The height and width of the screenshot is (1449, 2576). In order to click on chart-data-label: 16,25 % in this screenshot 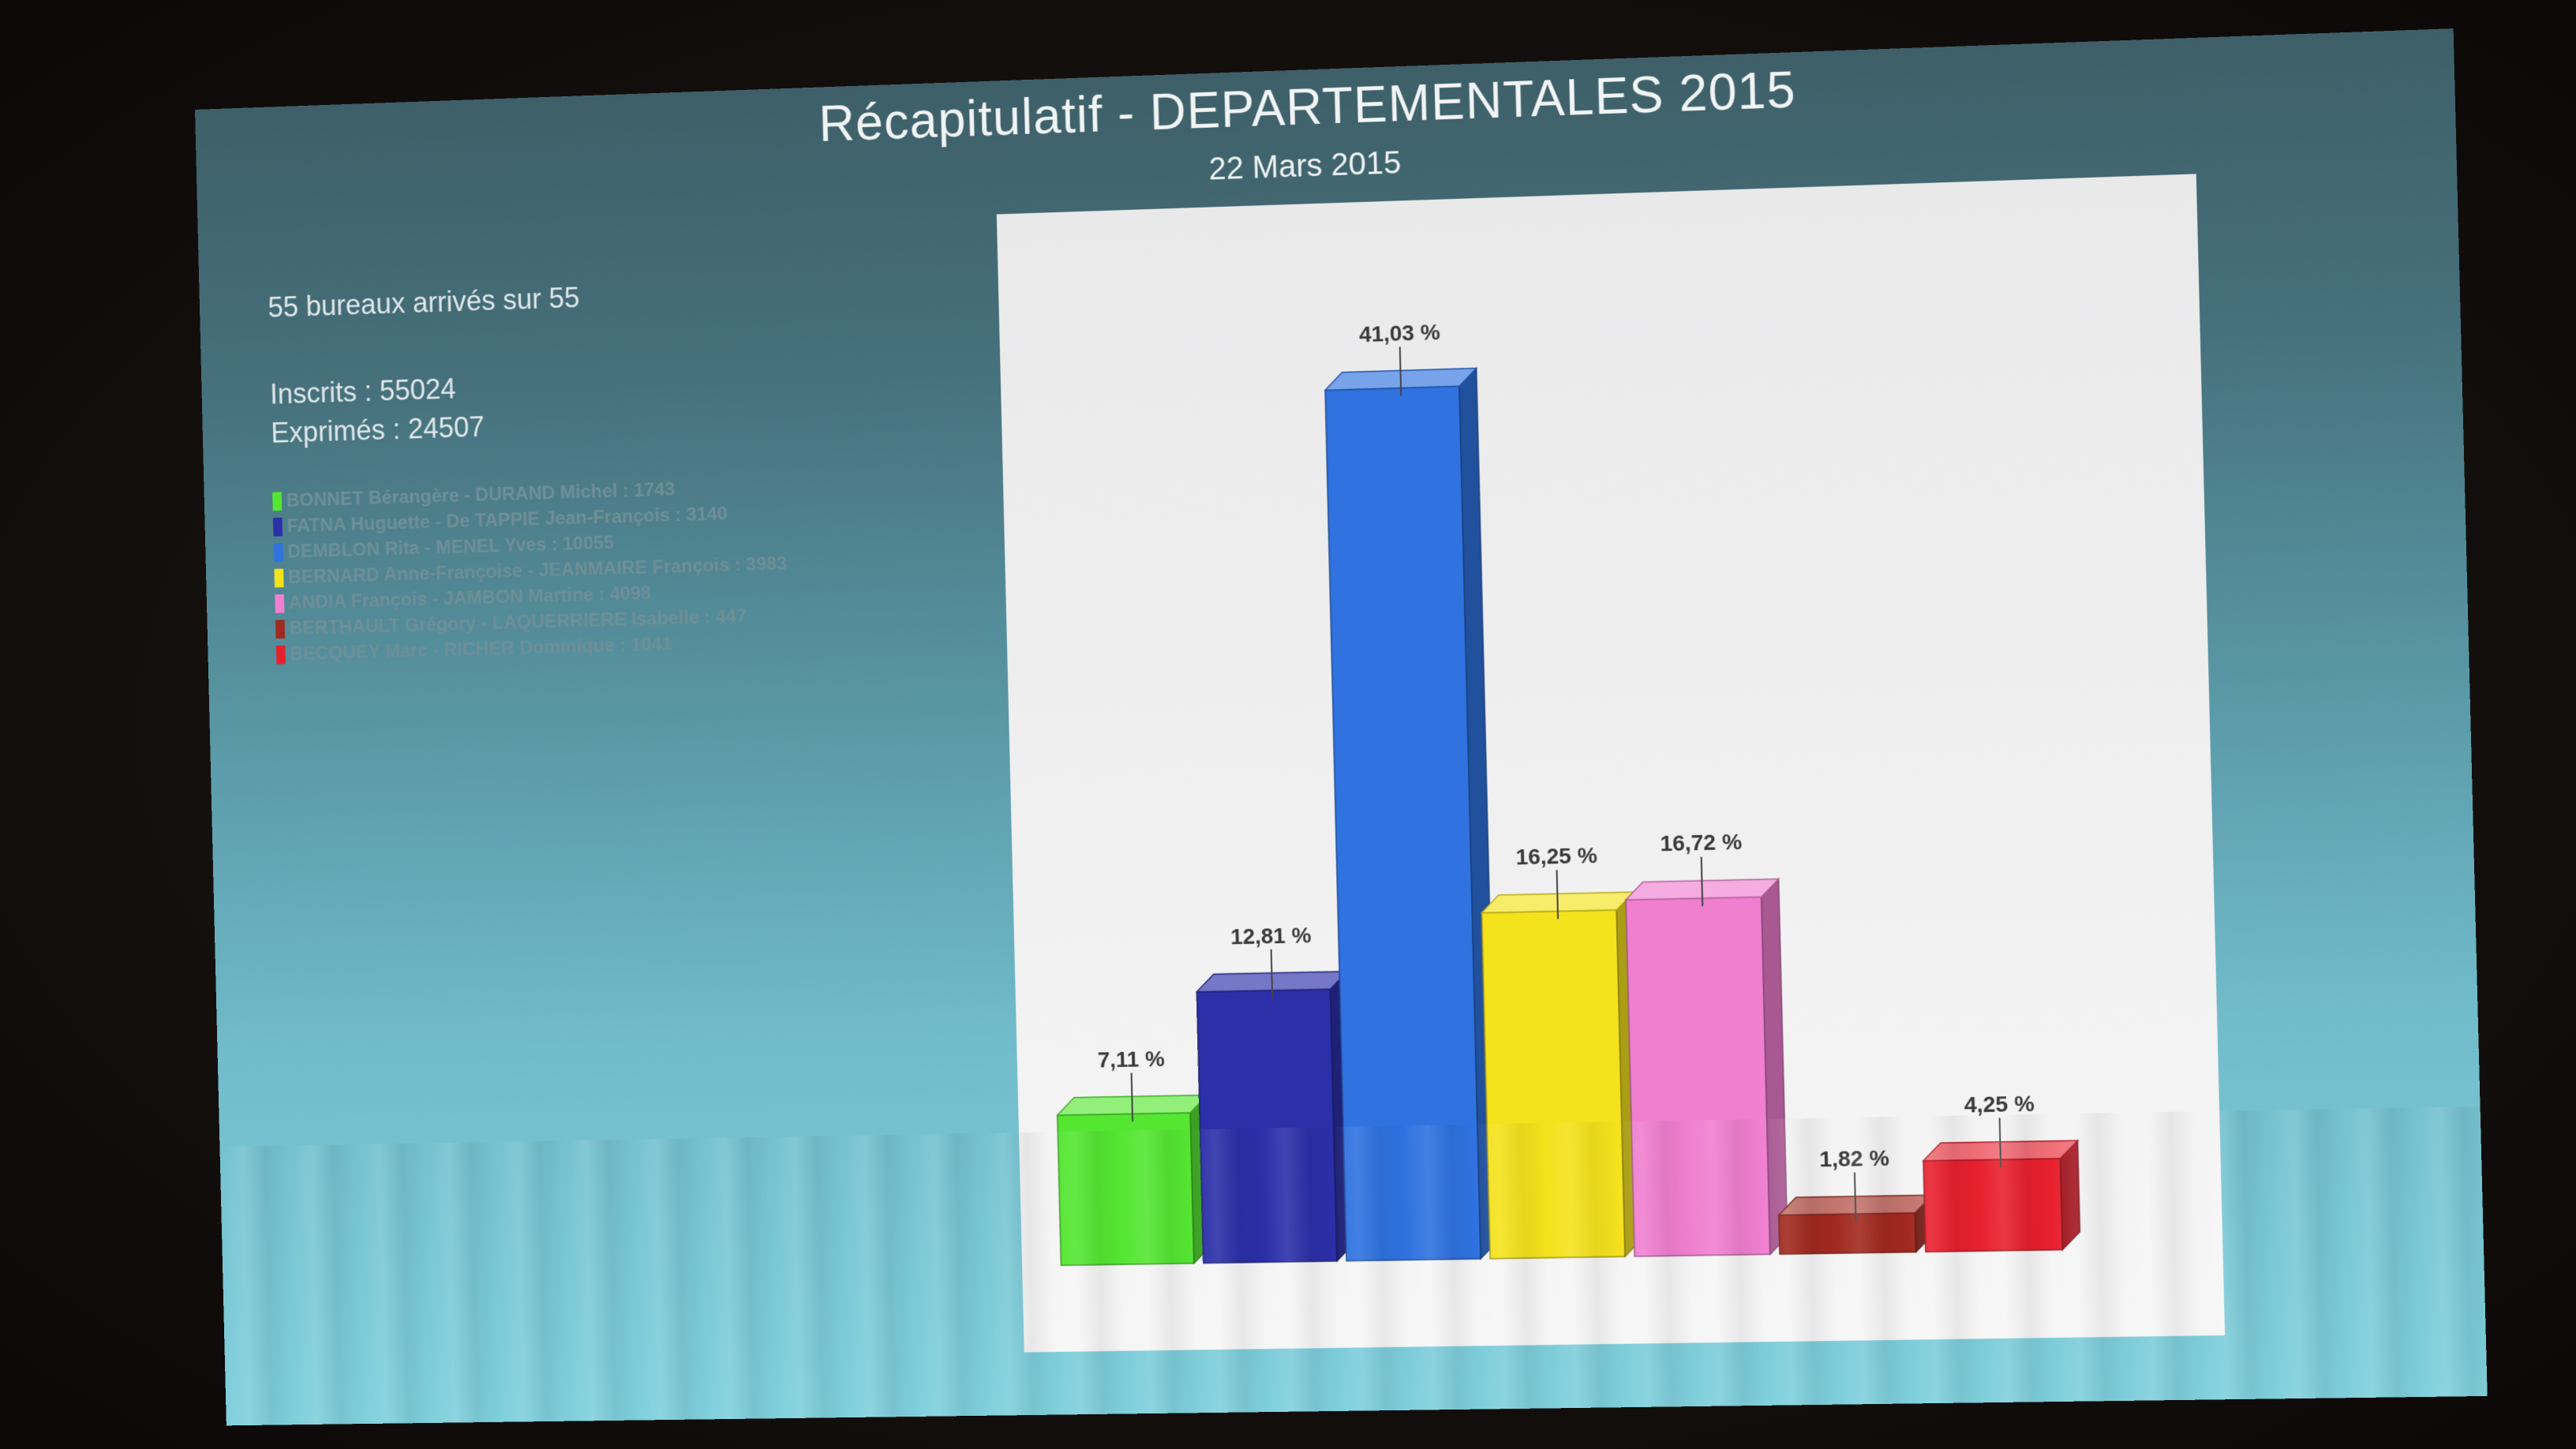, I will do `click(1556, 856)`.